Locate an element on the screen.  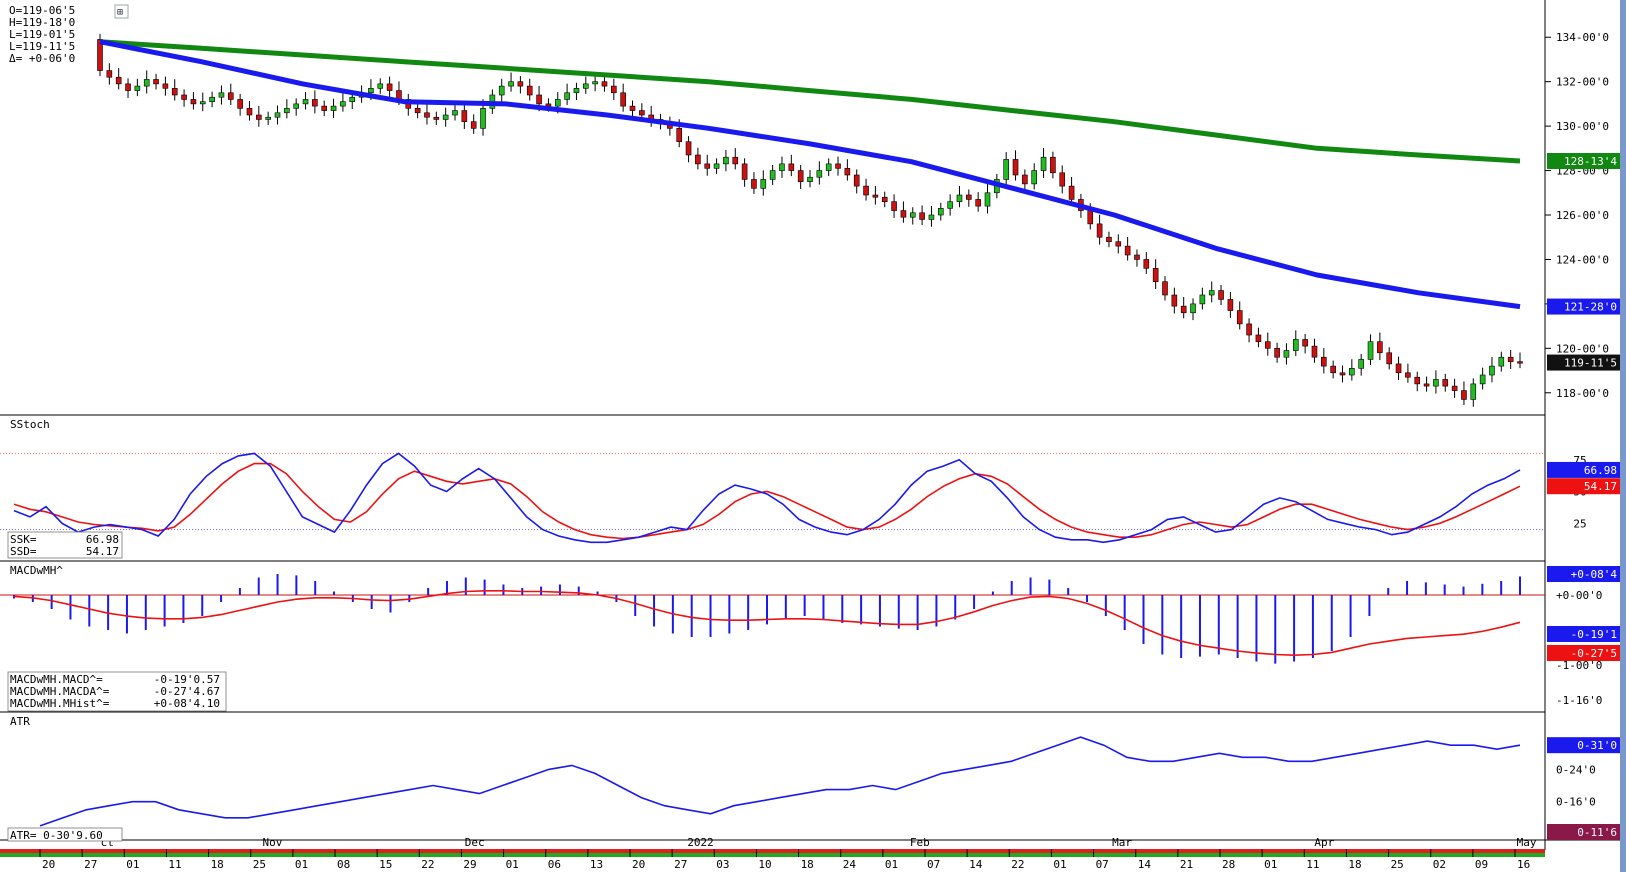
date-label: 14 is located at coordinates (1145, 864).